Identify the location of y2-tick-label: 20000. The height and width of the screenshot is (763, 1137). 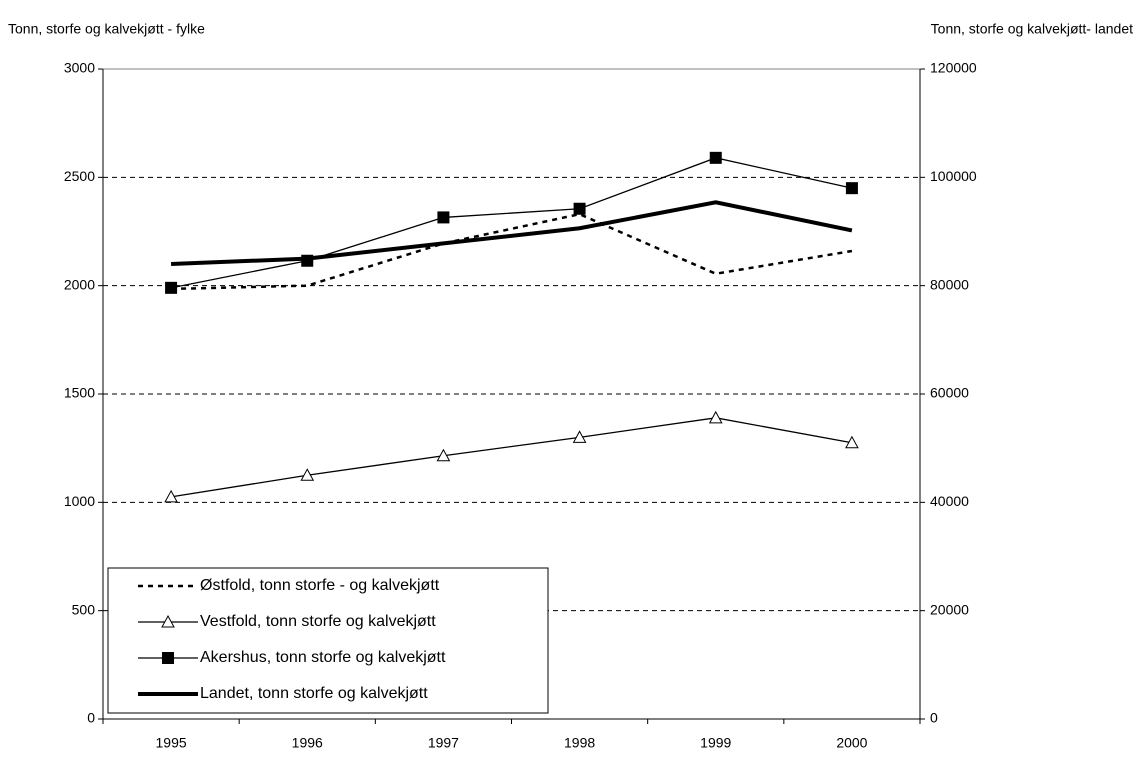
(949, 609).